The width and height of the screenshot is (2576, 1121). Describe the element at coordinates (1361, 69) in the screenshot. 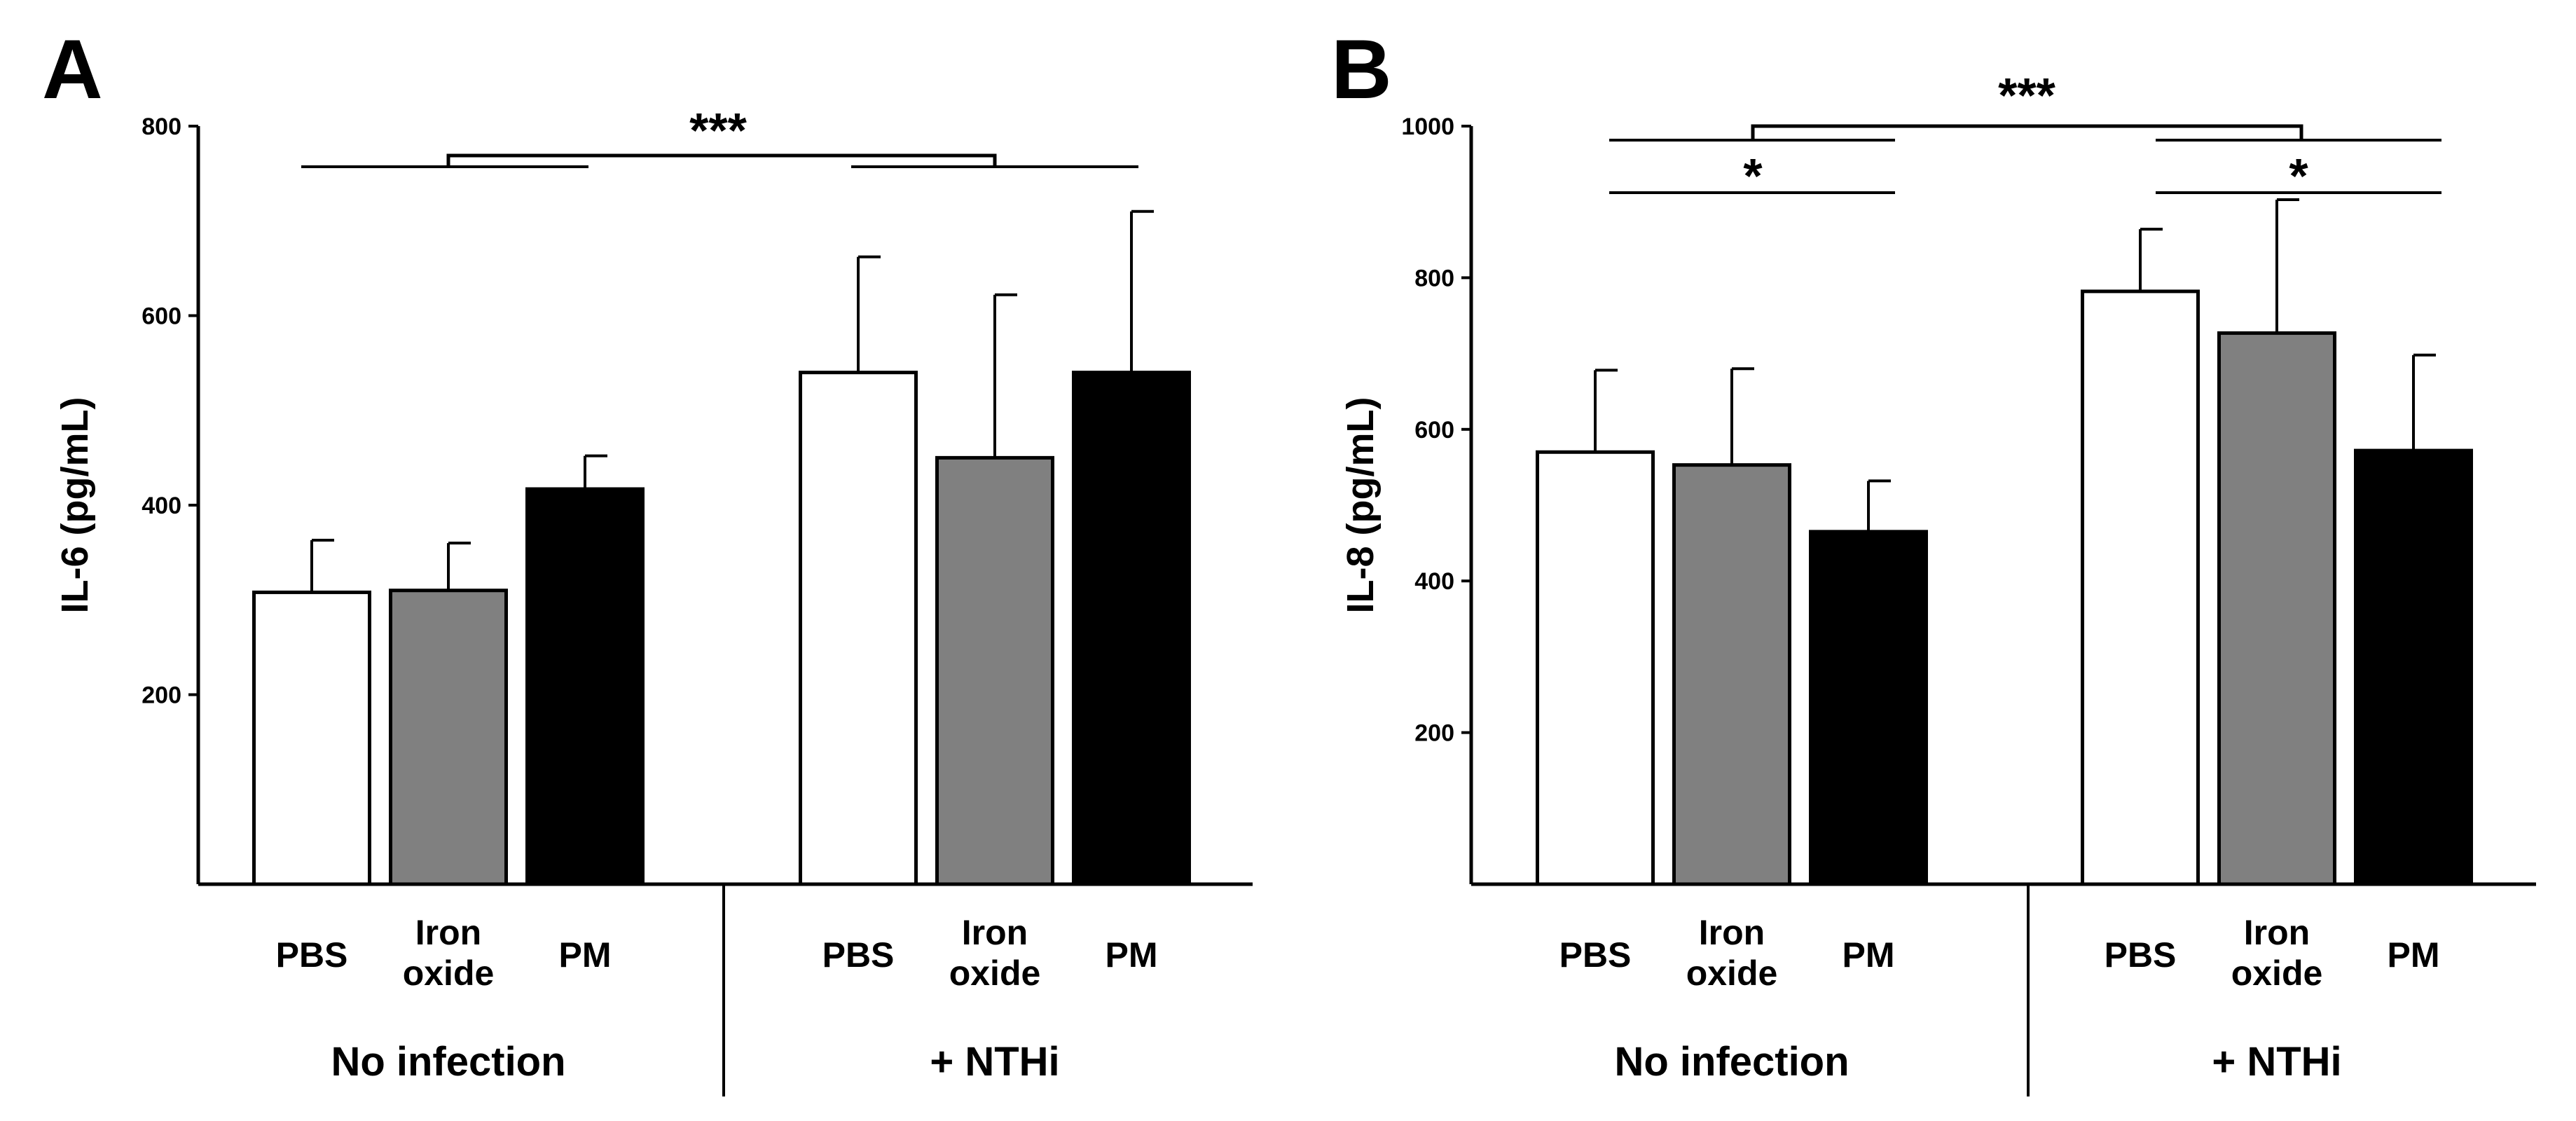

I see `panel-letter: B` at that location.